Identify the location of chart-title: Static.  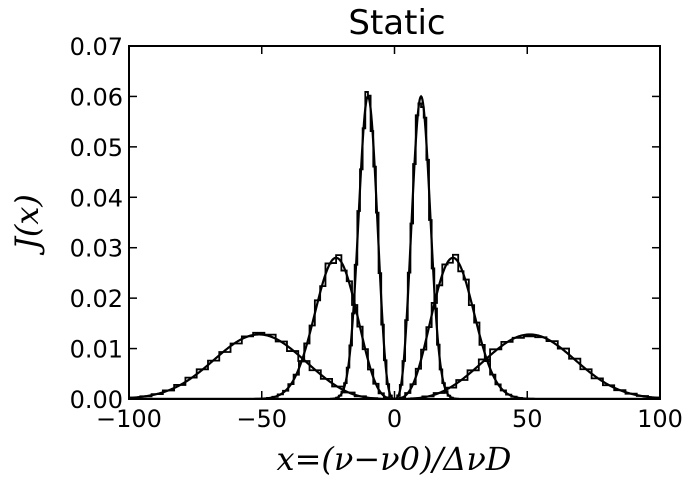
(396, 23).